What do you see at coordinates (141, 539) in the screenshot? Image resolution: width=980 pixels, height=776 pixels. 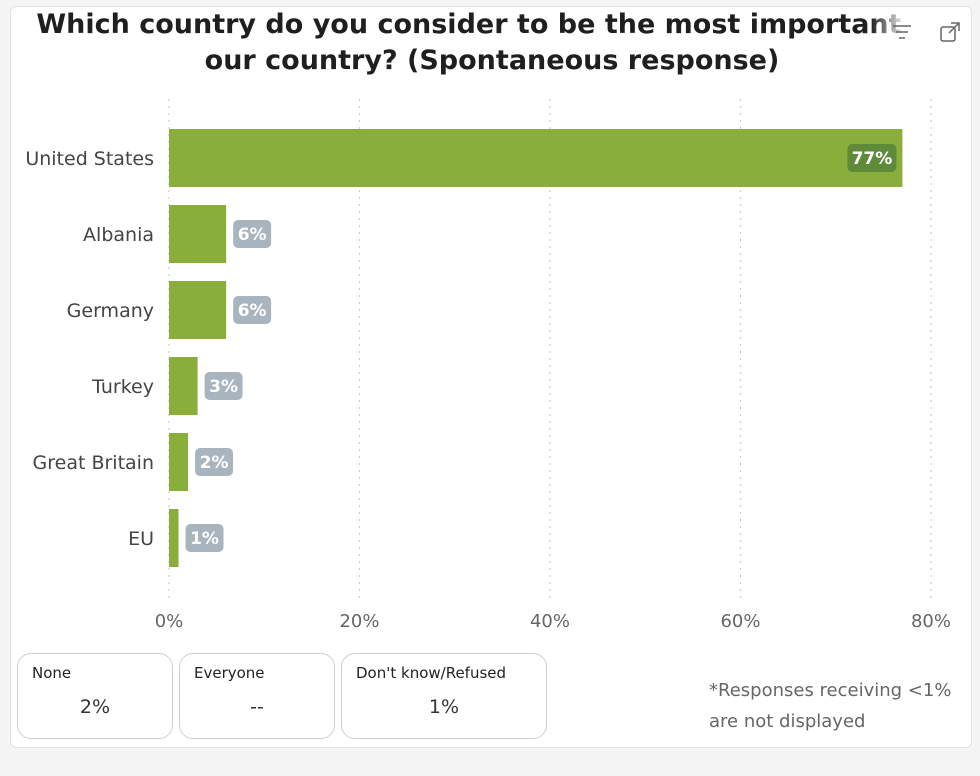 I see `category-label: EU` at bounding box center [141, 539].